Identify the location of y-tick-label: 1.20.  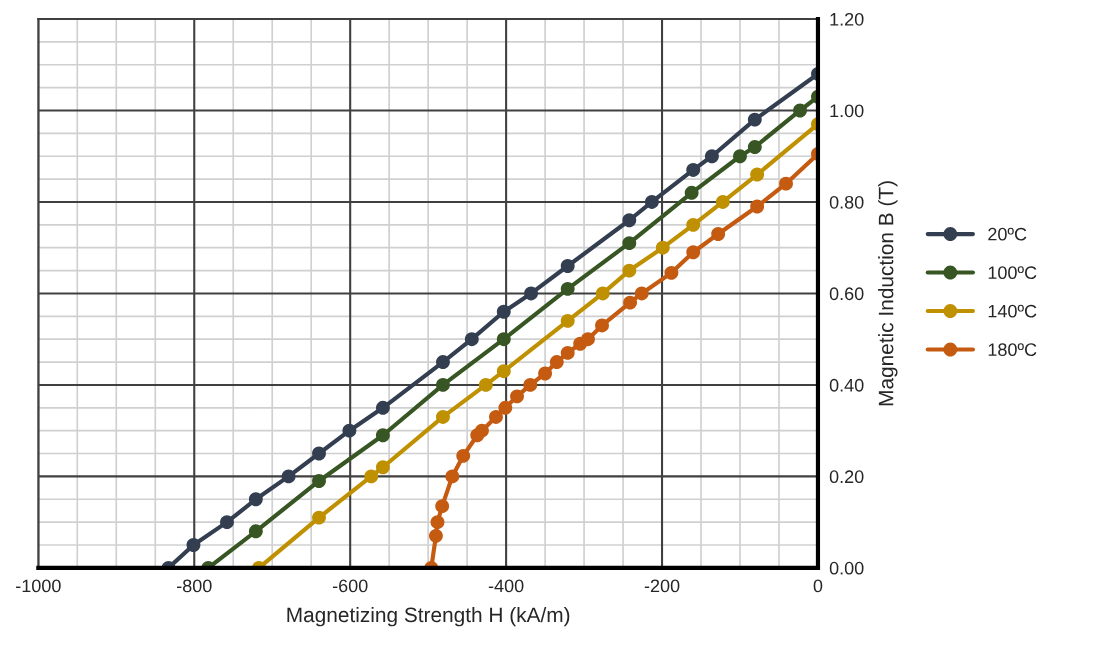
(847, 19).